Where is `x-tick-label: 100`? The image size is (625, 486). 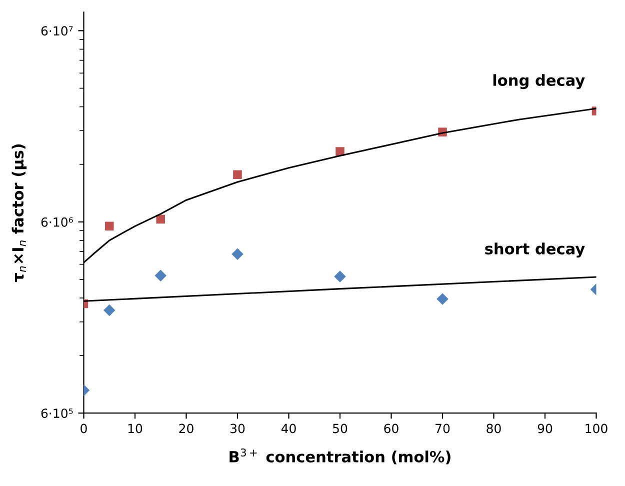
x-tick-label: 100 is located at coordinates (597, 429).